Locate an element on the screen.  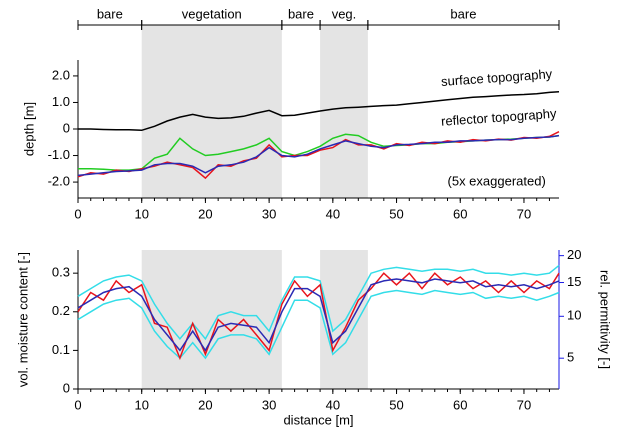
x-axis-label: distance [m] is located at coordinates (318, 419).